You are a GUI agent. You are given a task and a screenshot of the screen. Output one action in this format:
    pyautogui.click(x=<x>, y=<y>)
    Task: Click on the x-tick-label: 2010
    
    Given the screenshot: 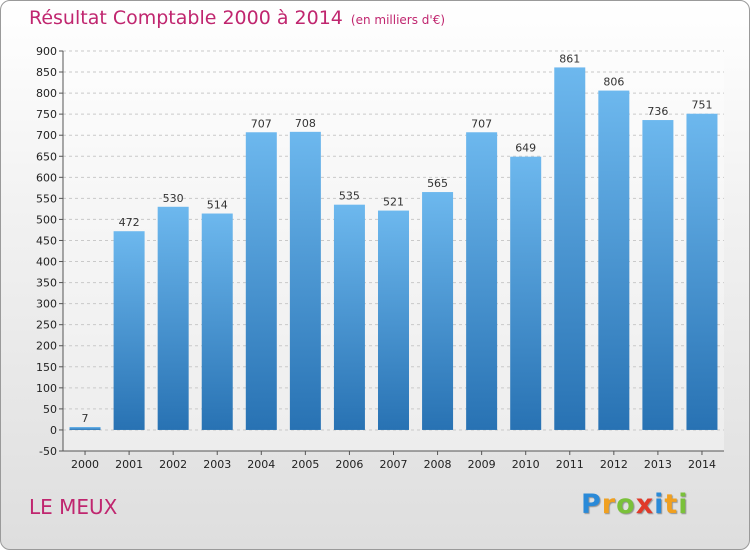 What is the action you would take?
    pyautogui.click(x=526, y=464)
    